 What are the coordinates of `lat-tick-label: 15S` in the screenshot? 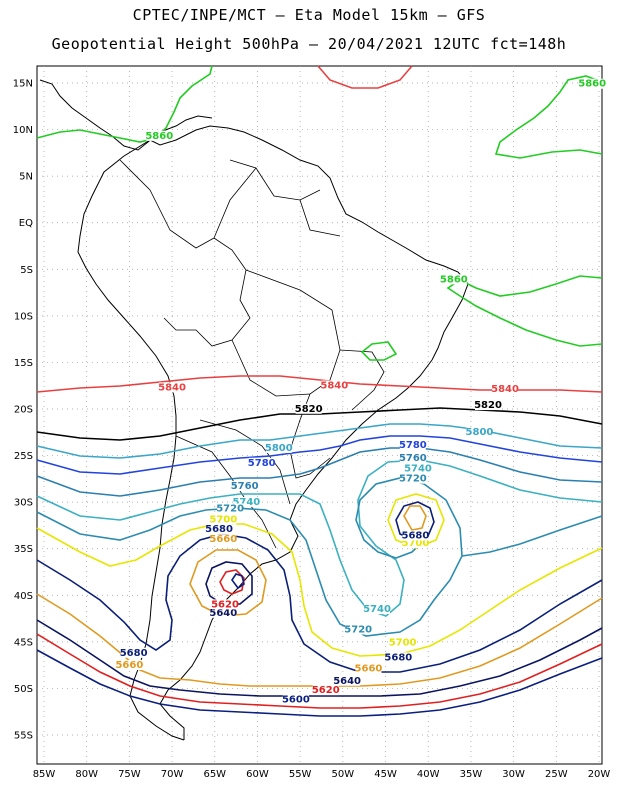 It's located at (23, 363).